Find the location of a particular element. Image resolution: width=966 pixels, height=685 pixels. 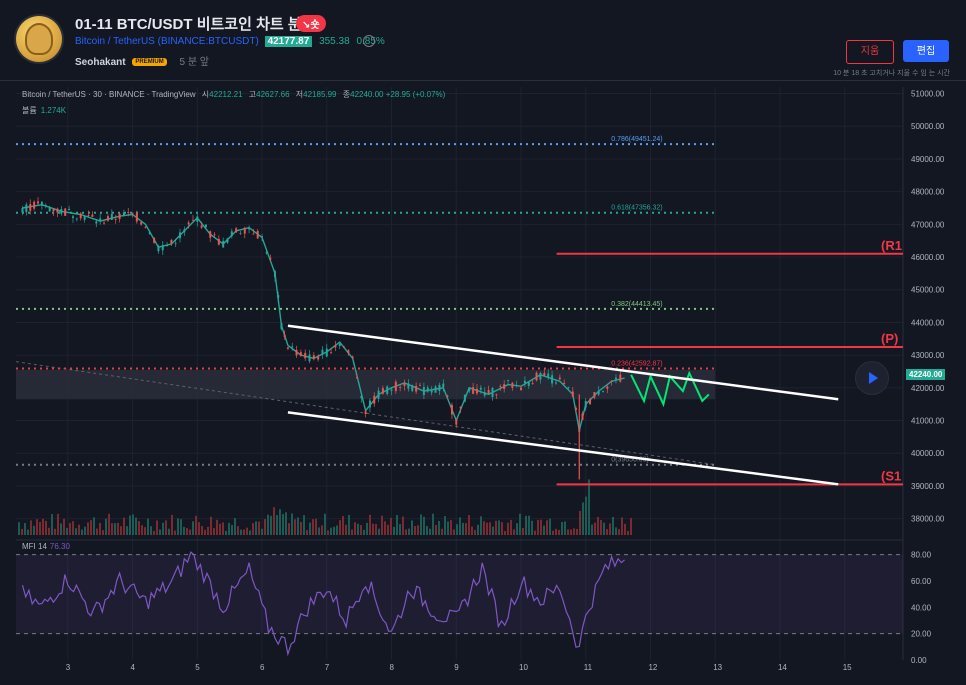

play-replay-button is located at coordinates (872, 378).